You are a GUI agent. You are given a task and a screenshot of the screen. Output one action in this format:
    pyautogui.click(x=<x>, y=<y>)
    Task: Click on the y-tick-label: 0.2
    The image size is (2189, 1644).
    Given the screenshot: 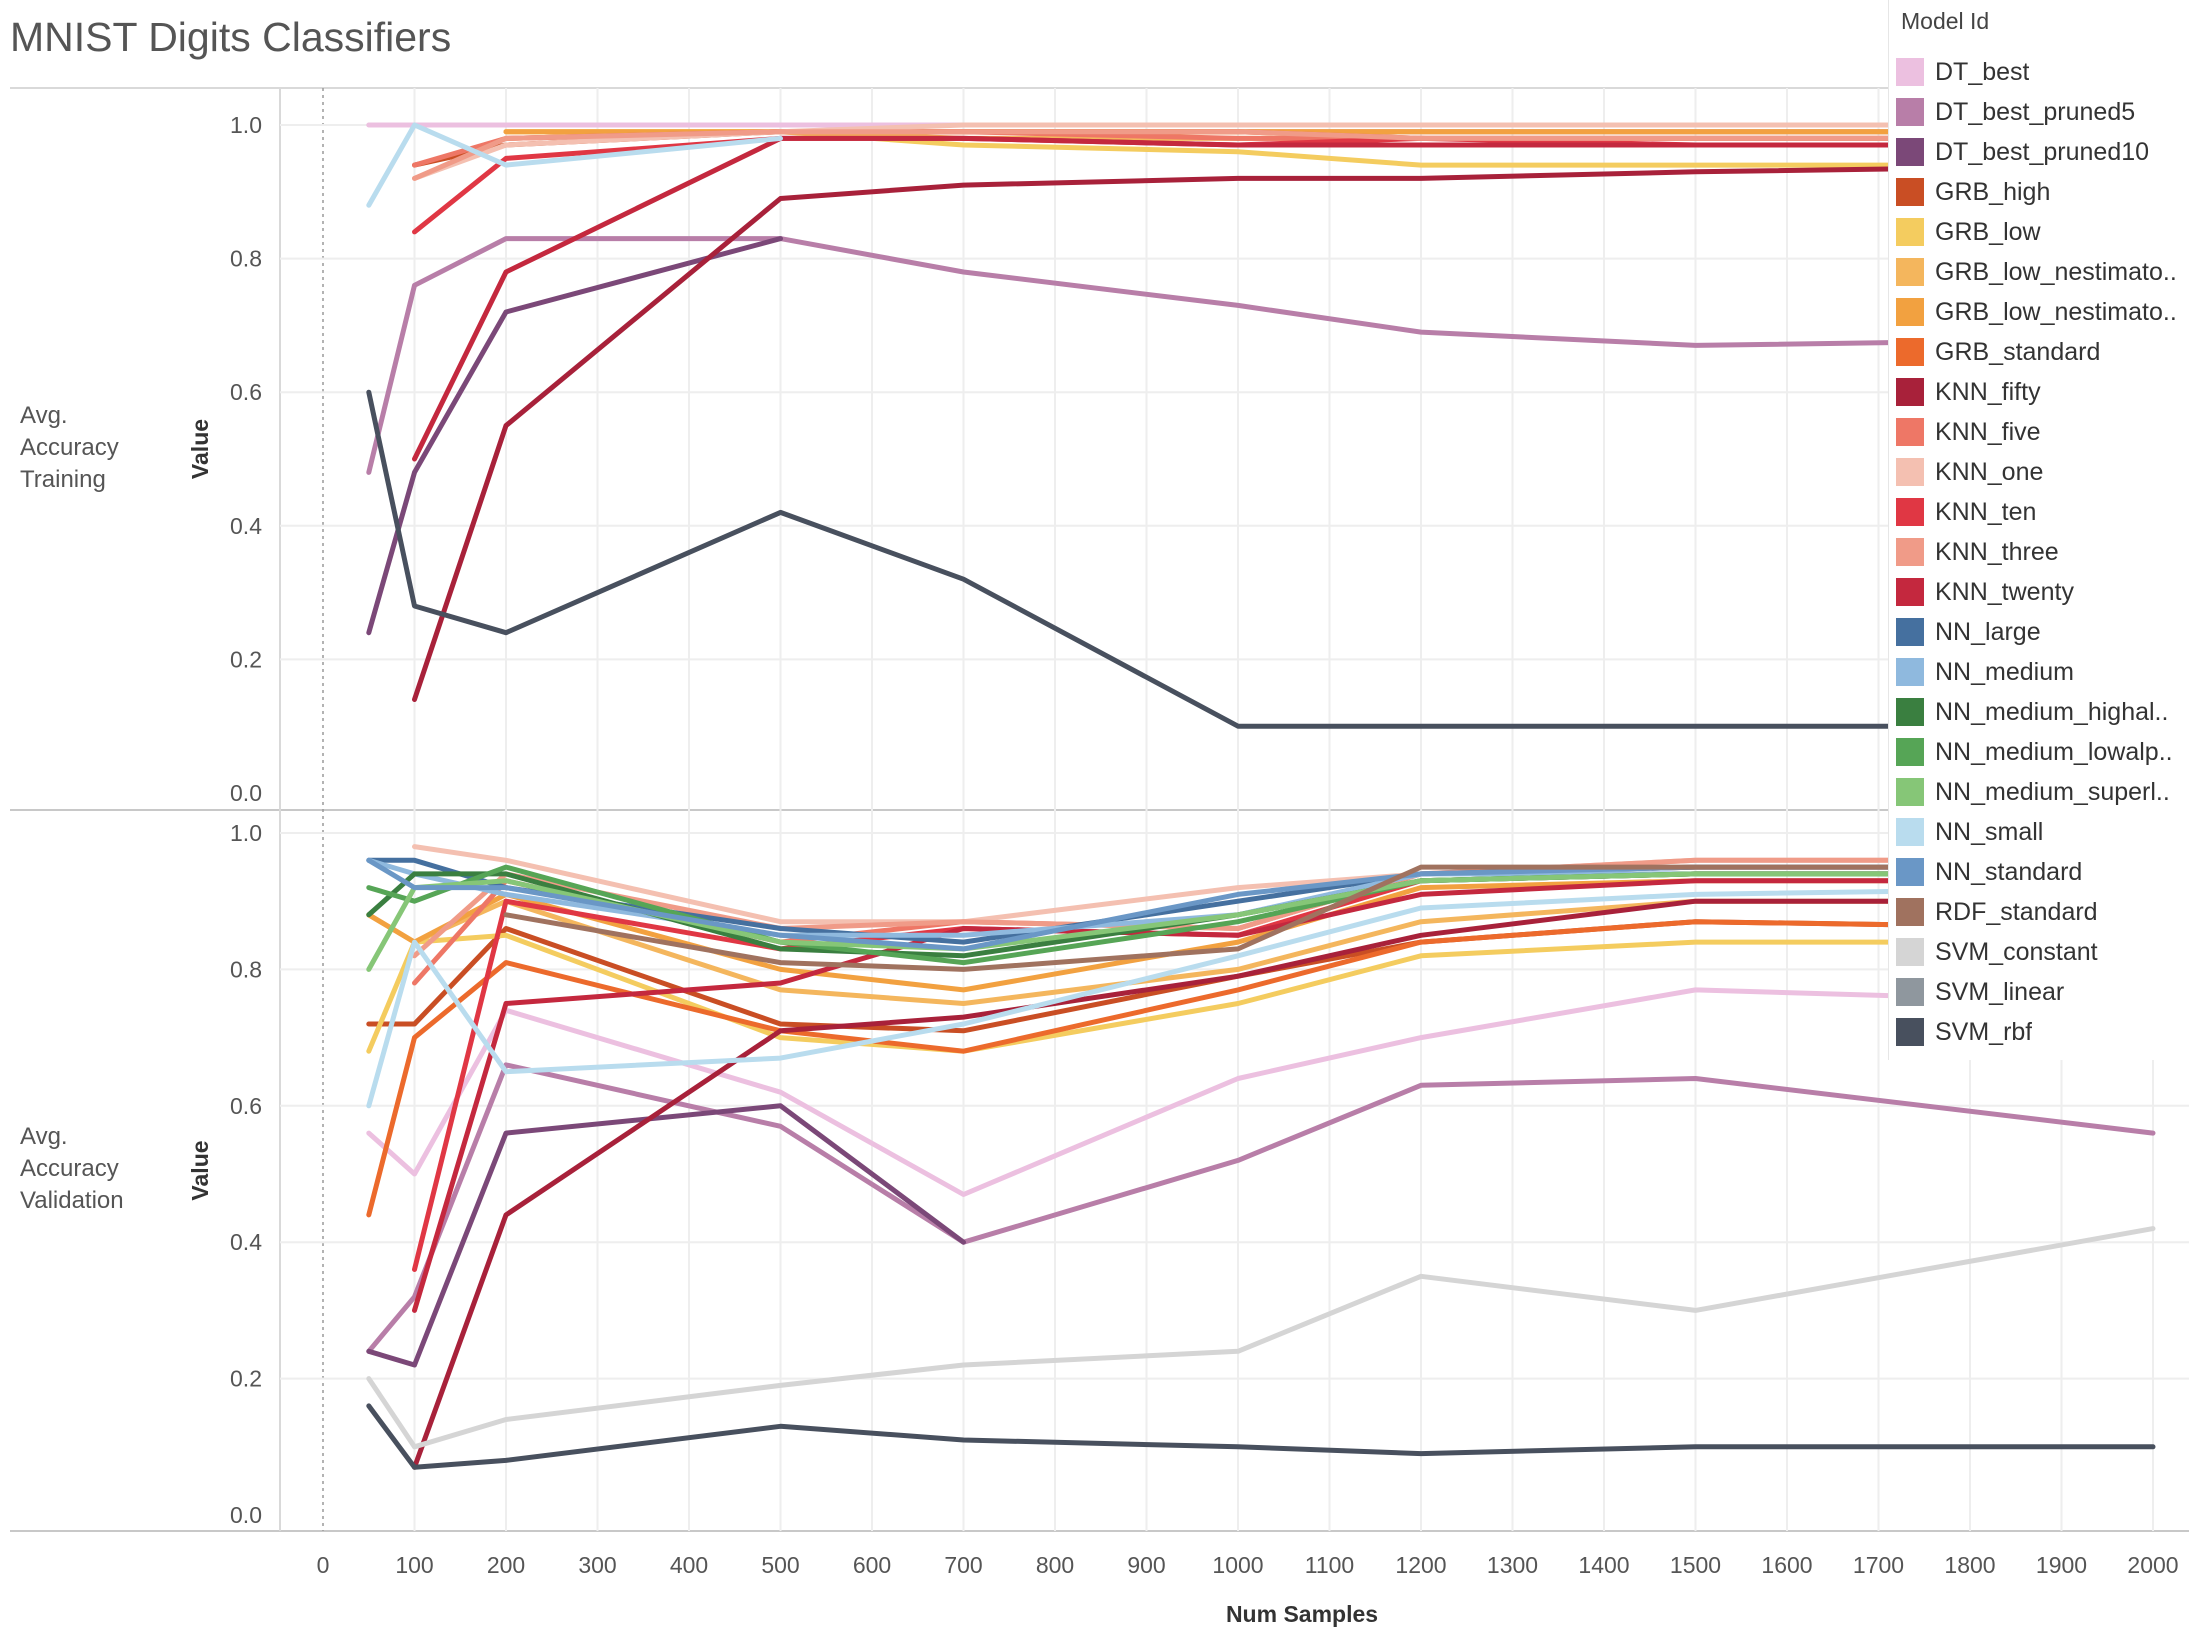 What is the action you would take?
    pyautogui.click(x=246, y=659)
    